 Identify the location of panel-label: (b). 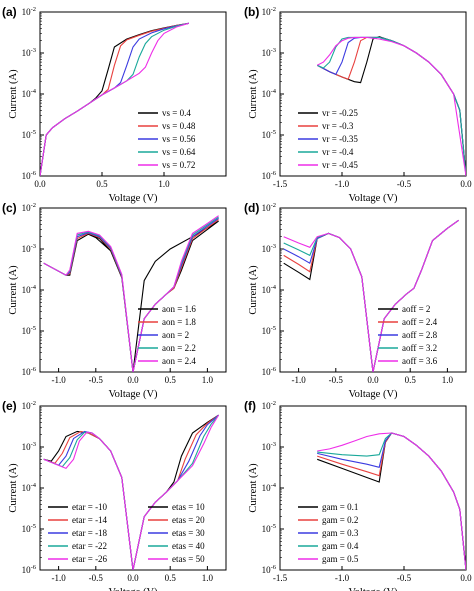
(251, 12).